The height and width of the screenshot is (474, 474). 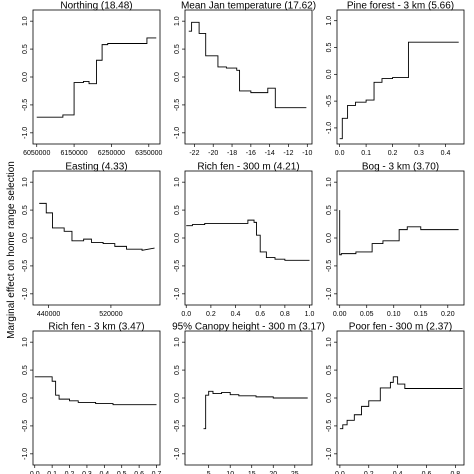 I want to click on x-tick-label: 520000, so click(x=110, y=314).